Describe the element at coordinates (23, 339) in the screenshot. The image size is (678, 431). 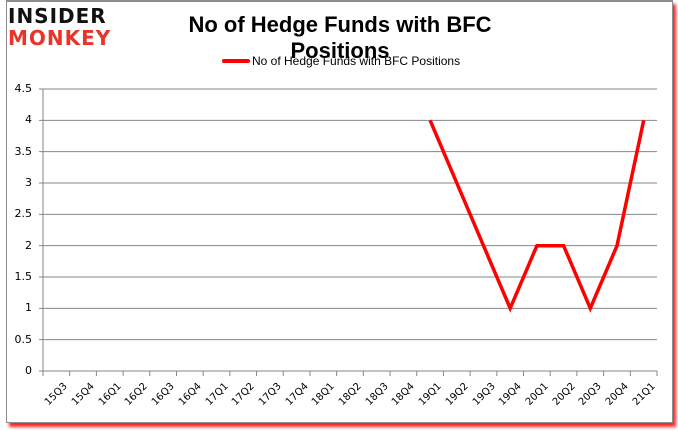
I see `y-tick-label: 0.5` at that location.